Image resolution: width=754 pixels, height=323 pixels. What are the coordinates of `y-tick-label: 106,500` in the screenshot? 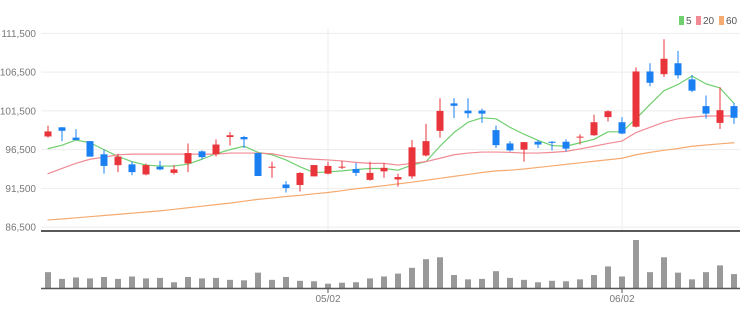 It's located at (18, 73).